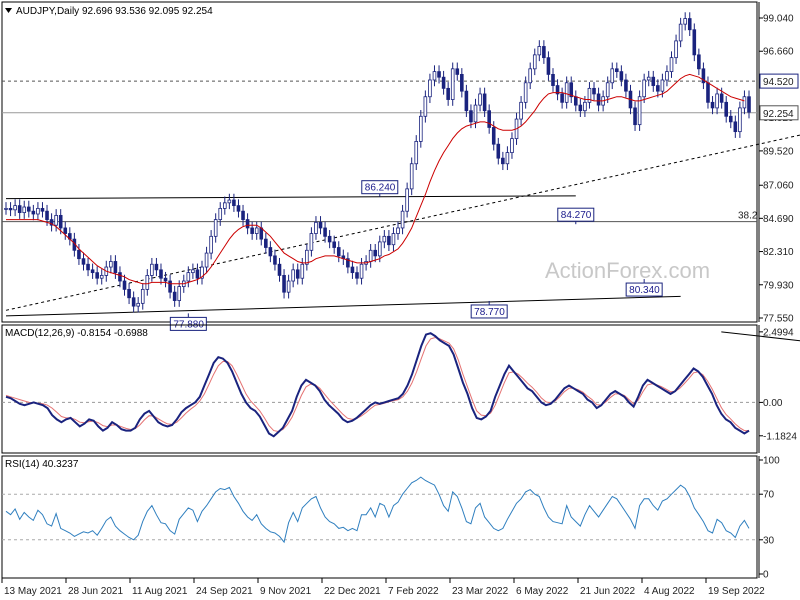  Describe the element at coordinates (778, 332) in the screenshot. I see `macd-tick-label: 2.4994` at that location.